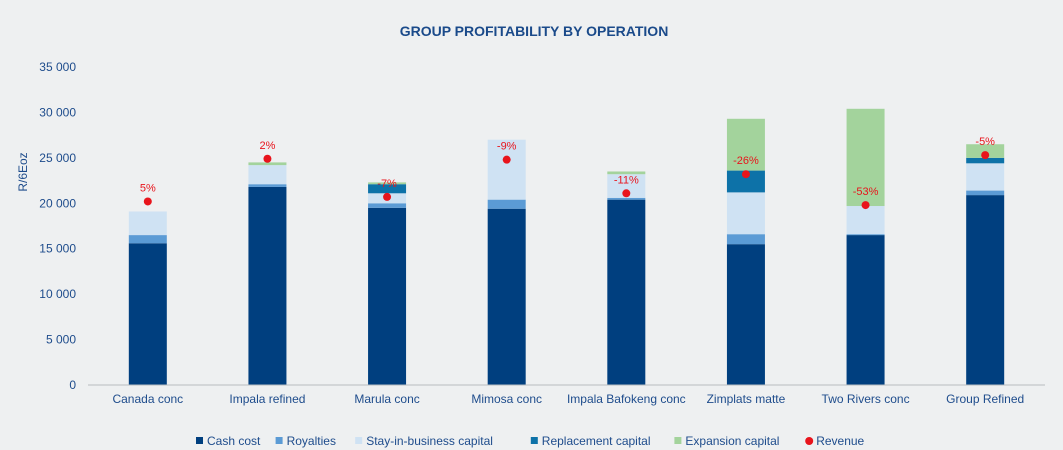 The width and height of the screenshot is (1063, 450). I want to click on legend-item-royalties: Royalties, so click(305, 441).